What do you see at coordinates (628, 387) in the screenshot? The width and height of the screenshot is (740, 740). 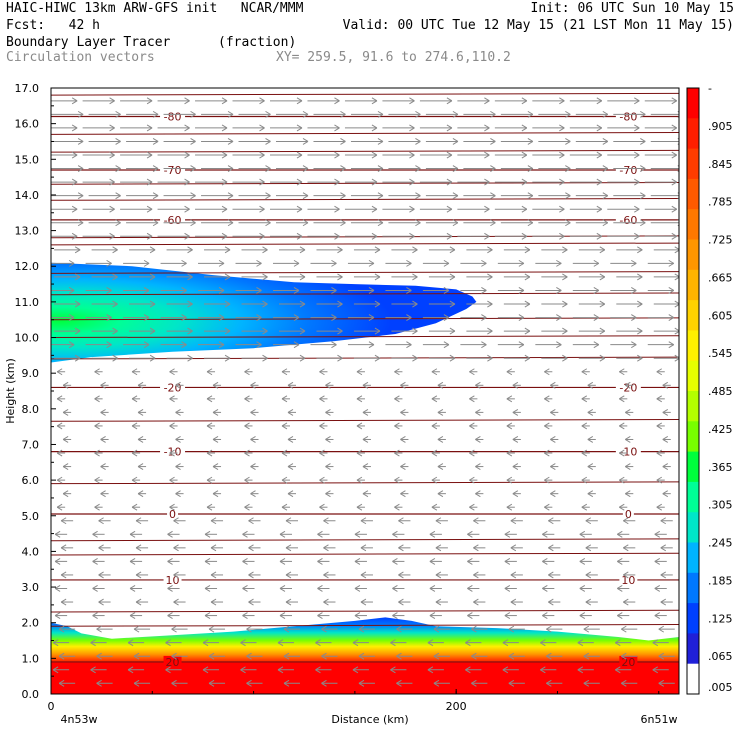 I see `isotherm-label: -20` at bounding box center [628, 387].